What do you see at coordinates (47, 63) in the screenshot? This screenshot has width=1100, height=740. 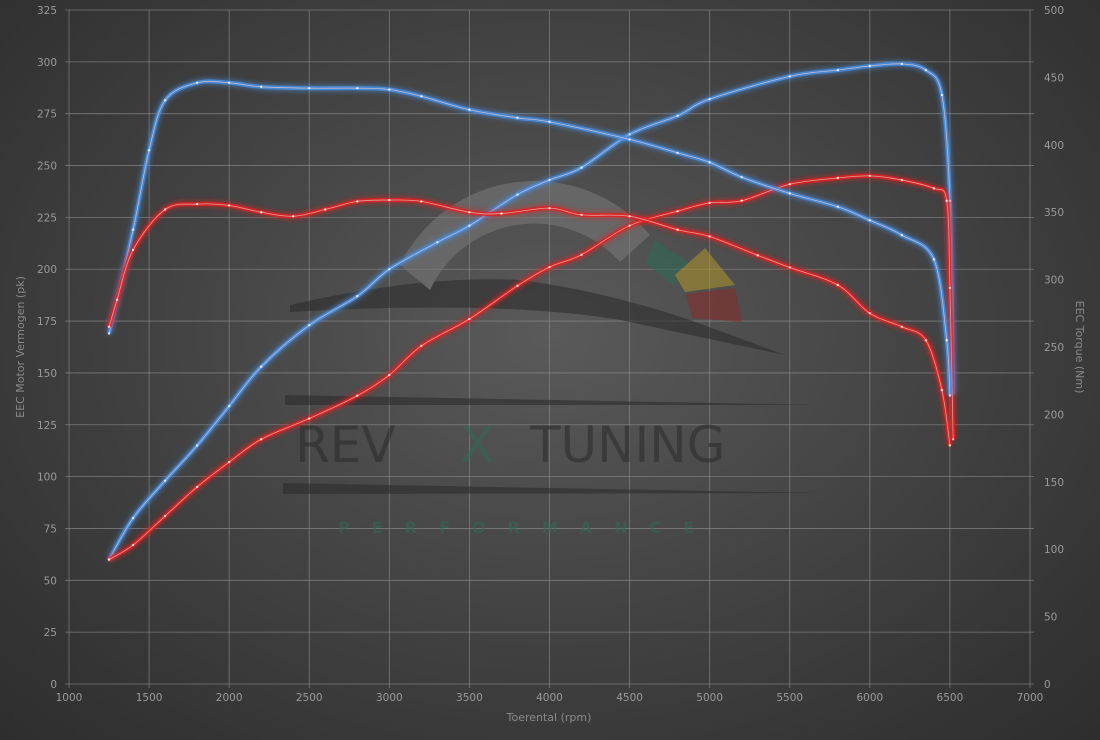 I see `y-tick-label: 300` at bounding box center [47, 63].